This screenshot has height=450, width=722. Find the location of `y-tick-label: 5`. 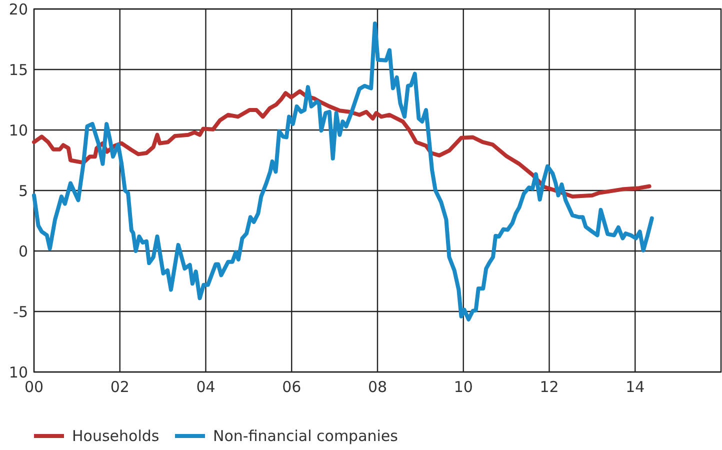

y-tick-label: 5 is located at coordinates (23, 191).